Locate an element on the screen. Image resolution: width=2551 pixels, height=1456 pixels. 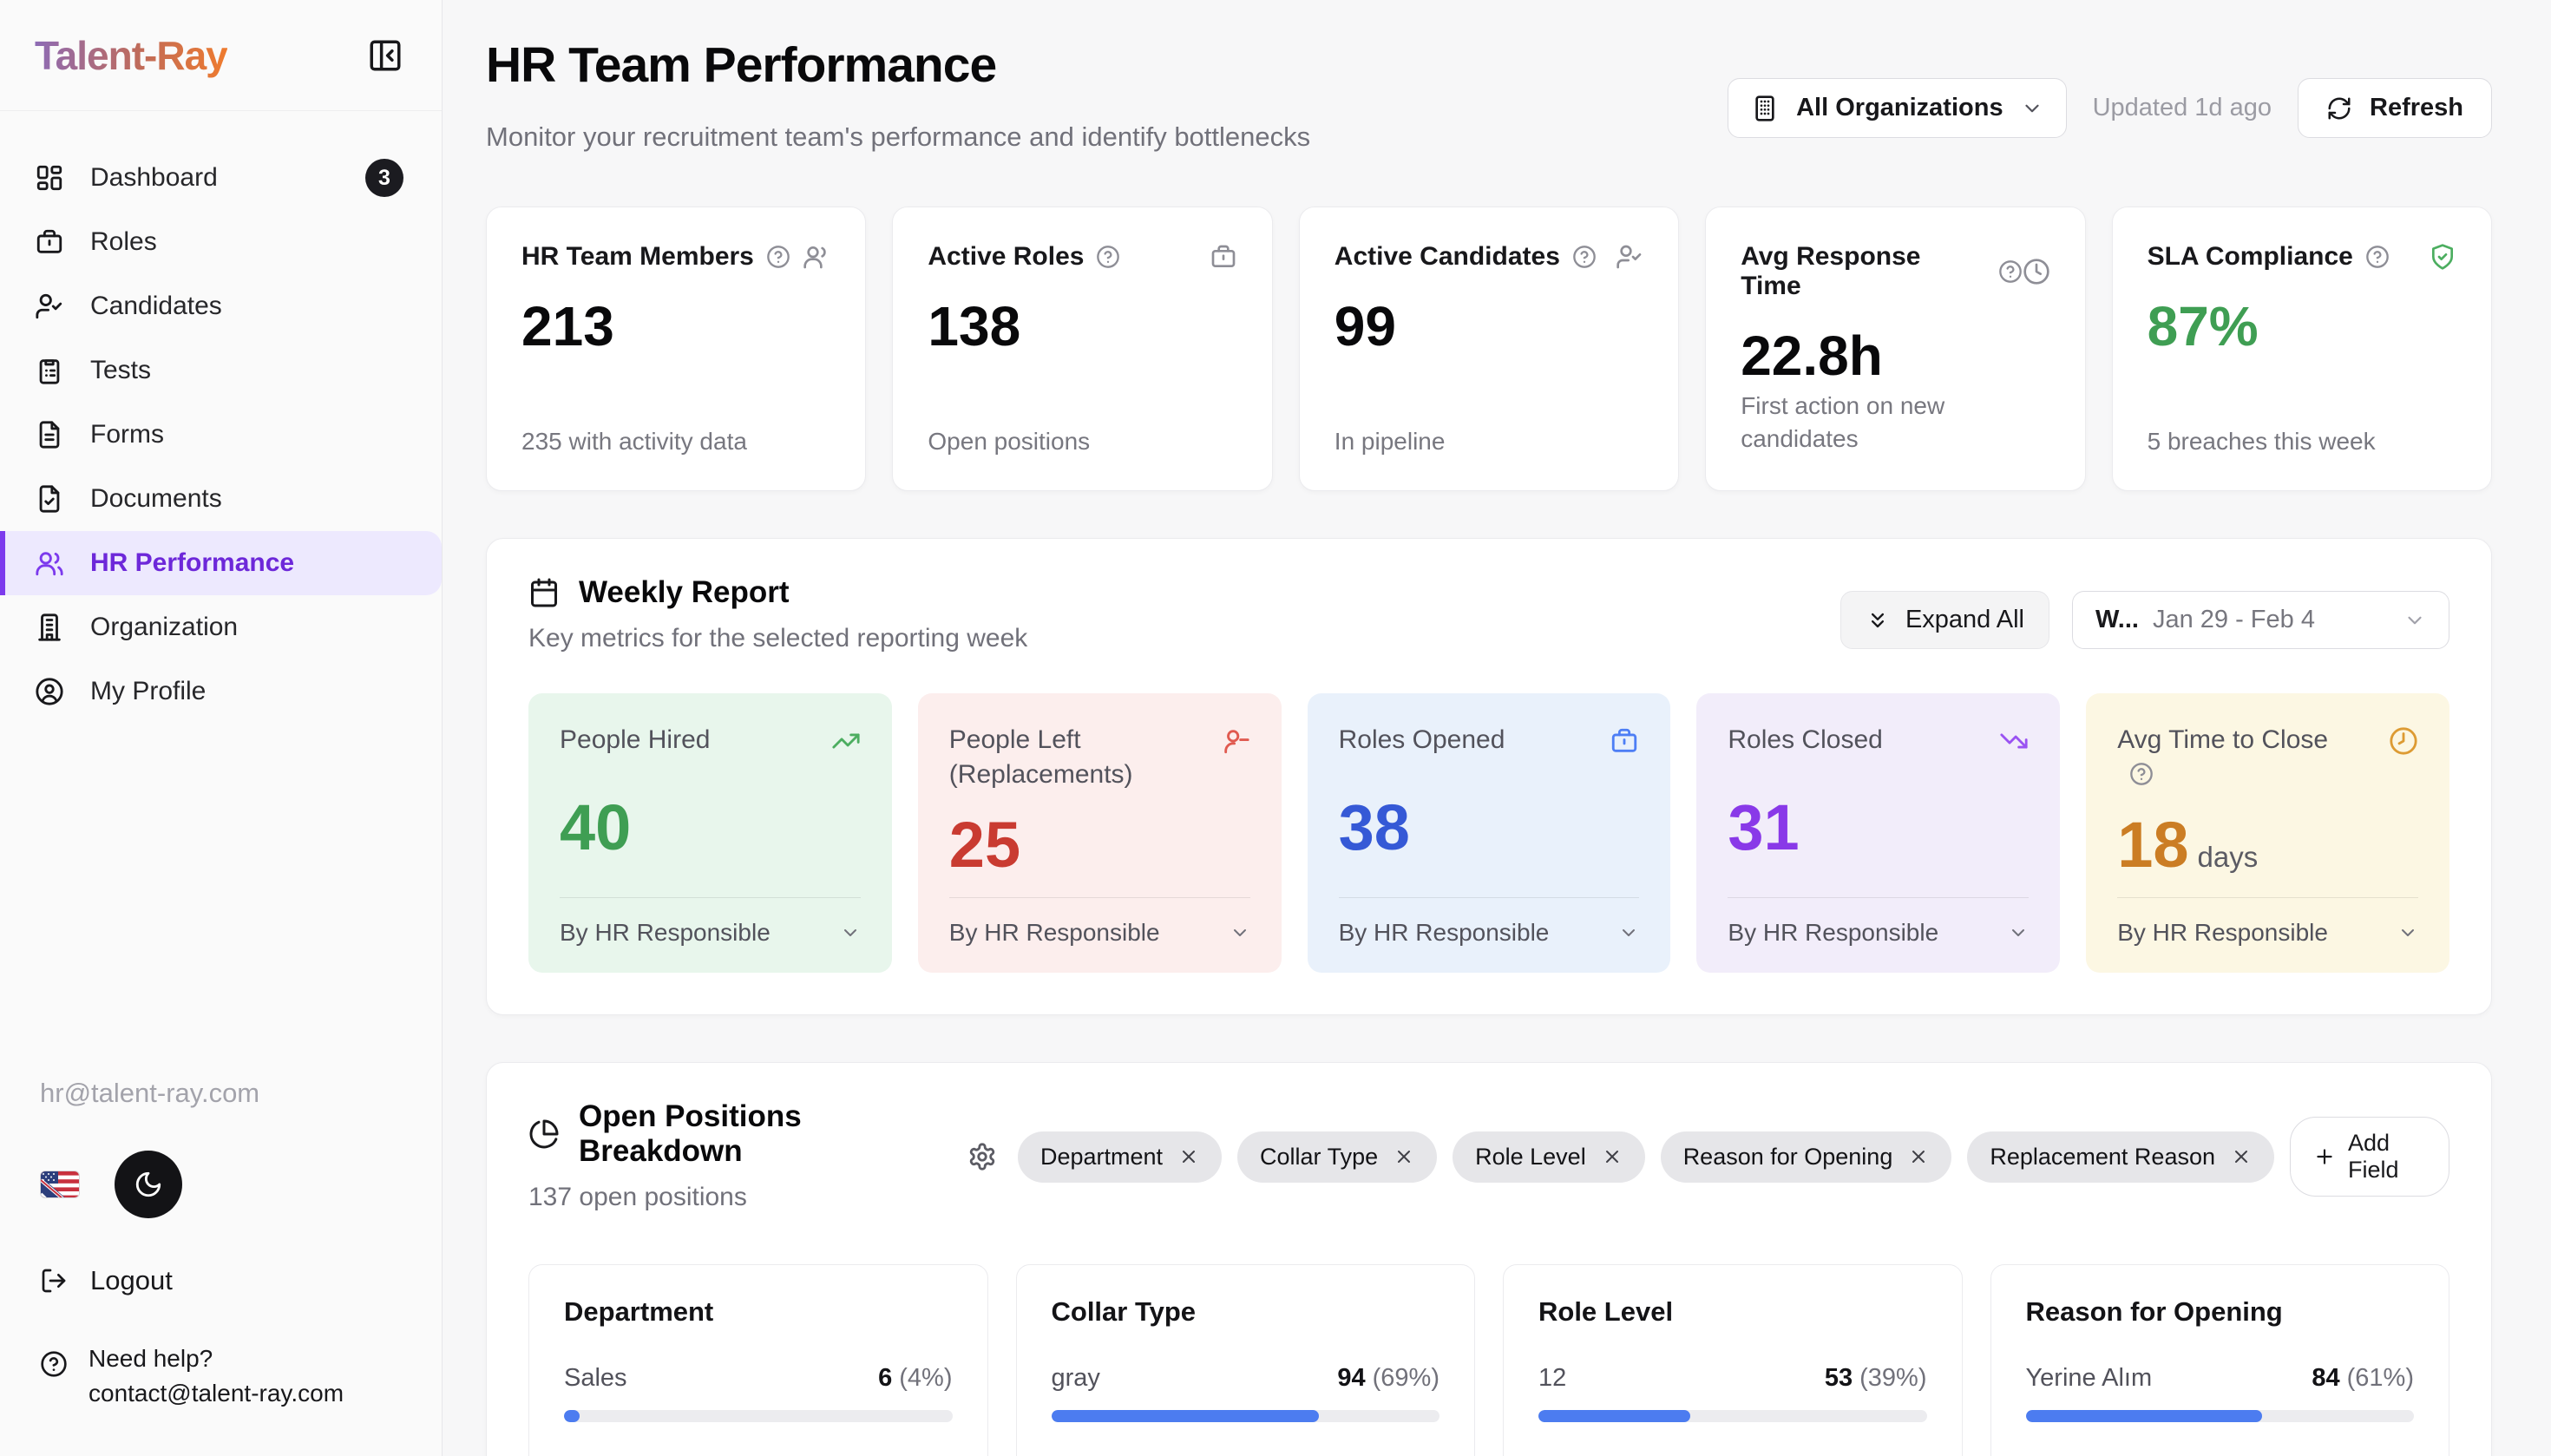
updated-timestamp: Updated 1d ago is located at coordinates (2182, 107).